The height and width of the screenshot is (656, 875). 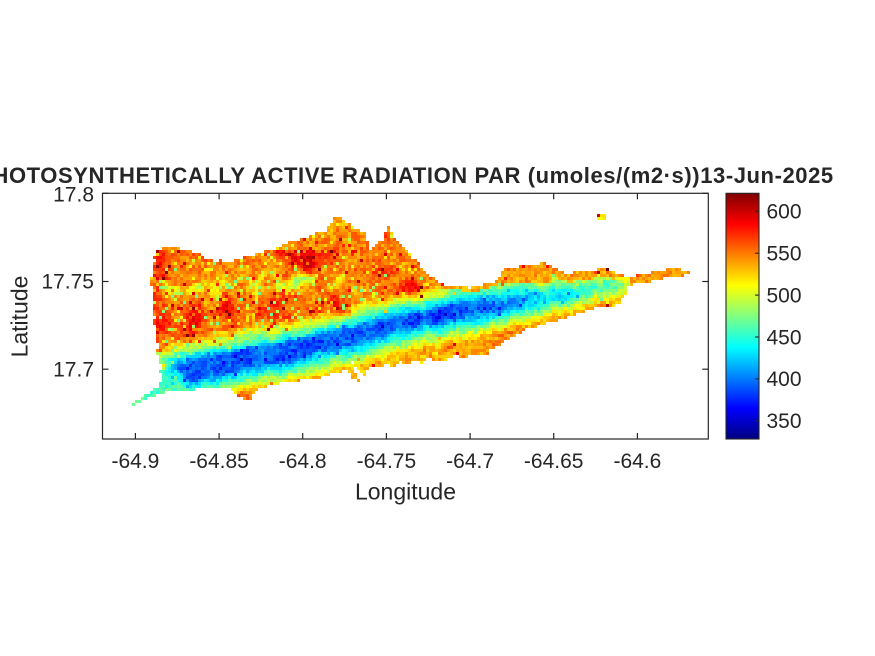 I want to click on svg-text: 17.75, so click(x=67, y=282).